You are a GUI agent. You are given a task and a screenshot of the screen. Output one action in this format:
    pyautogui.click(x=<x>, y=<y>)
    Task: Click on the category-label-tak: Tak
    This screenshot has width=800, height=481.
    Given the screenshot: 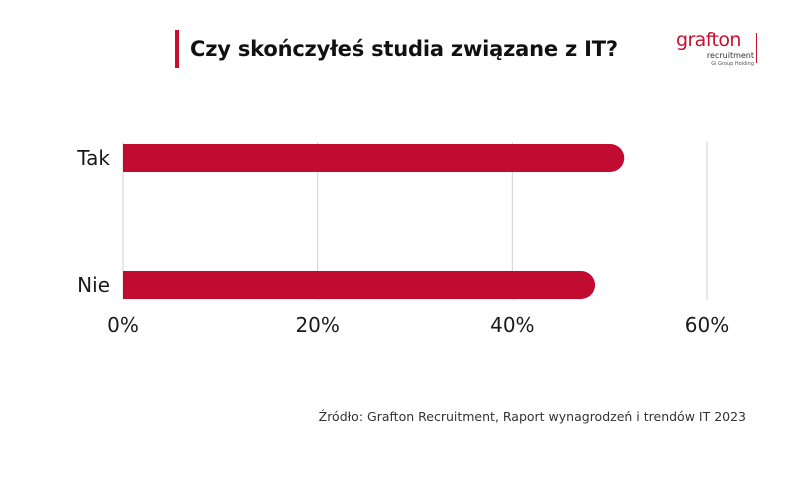 What is the action you would take?
    pyautogui.click(x=93, y=158)
    